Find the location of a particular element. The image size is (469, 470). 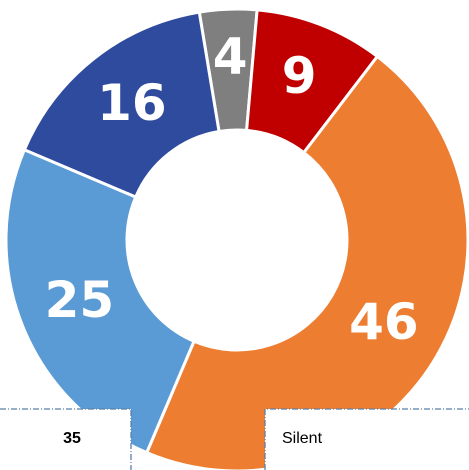

data-label: 25 is located at coordinates (80, 300).